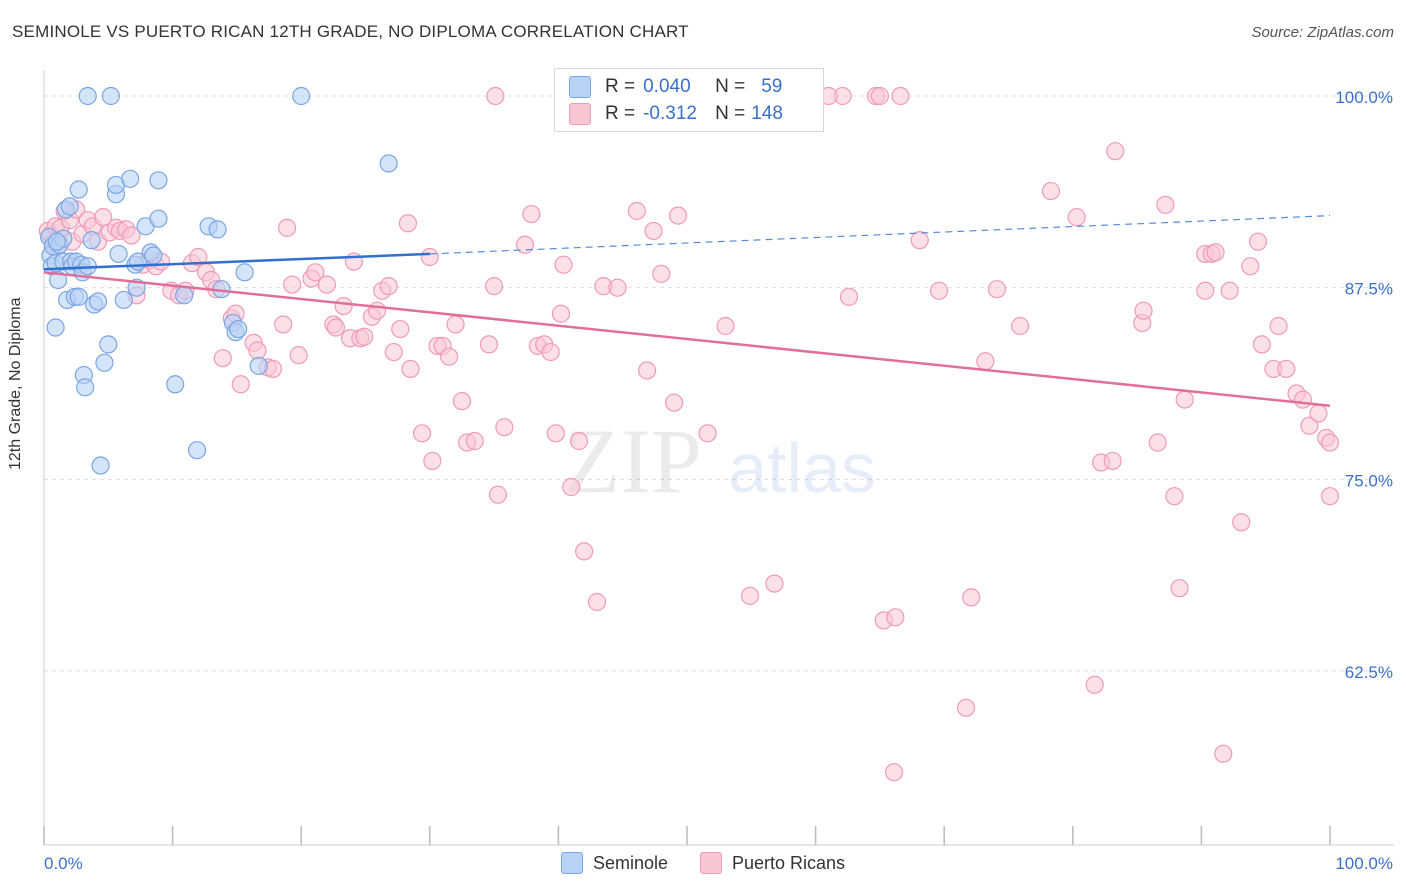  I want to click on y-tick-label: 75.0%, so click(1369, 480).